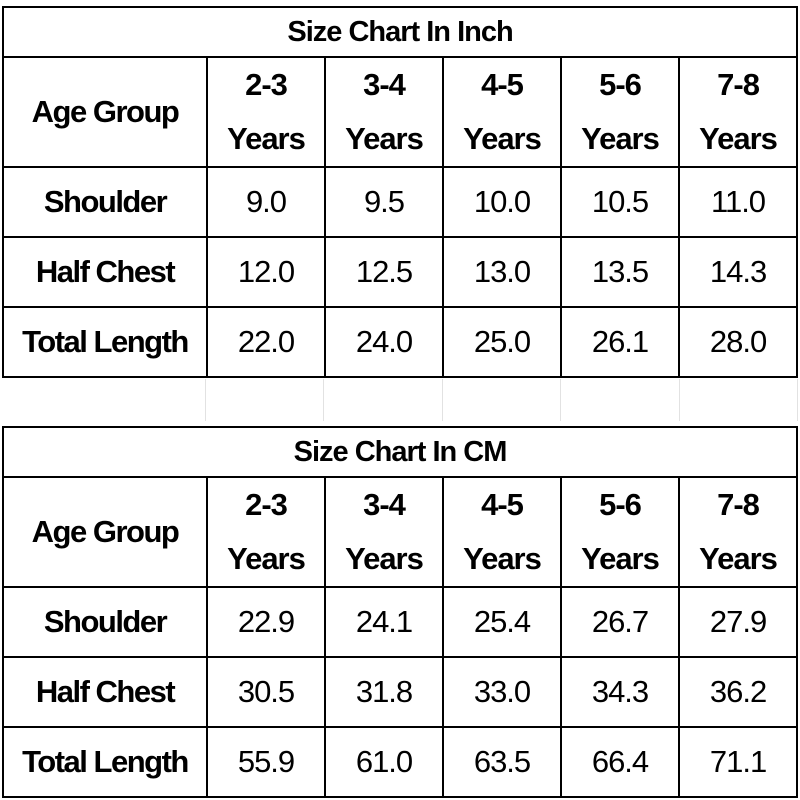  What do you see at coordinates (620, 202) in the screenshot?
I see `table-cell: 10.5` at bounding box center [620, 202].